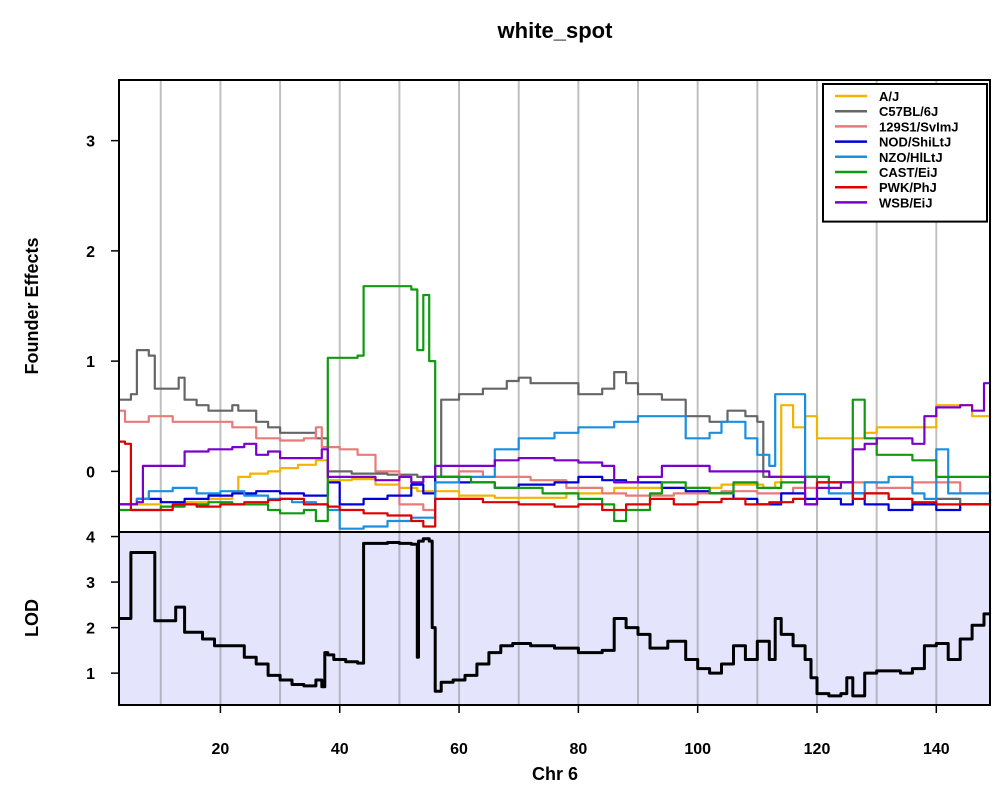  I want to click on legend-label-a-j: A/J, so click(889, 96).